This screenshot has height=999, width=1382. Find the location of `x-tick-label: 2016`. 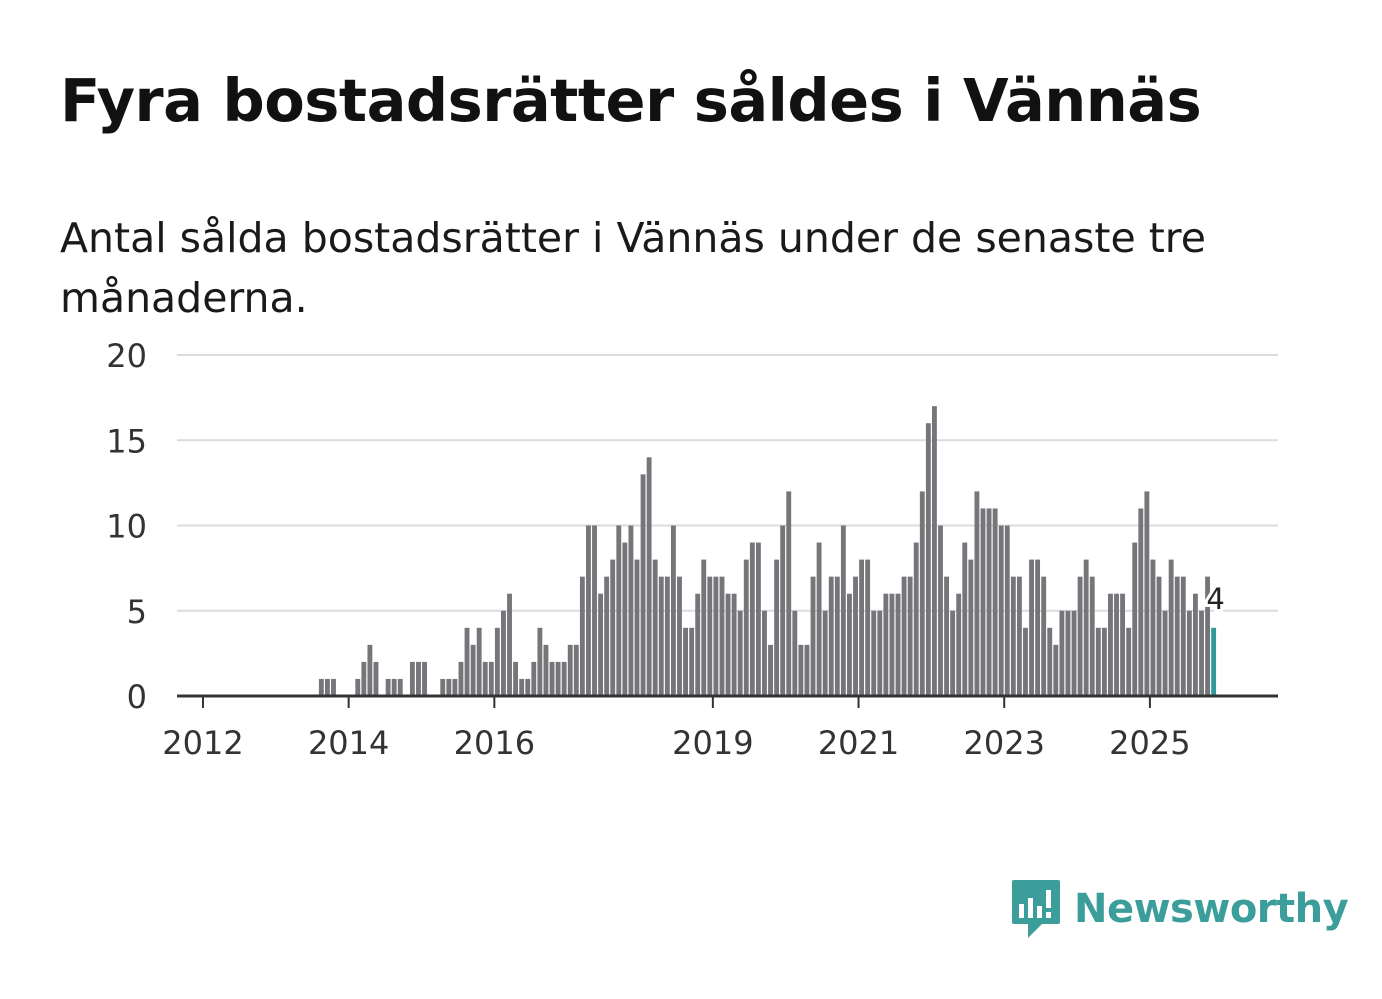

x-tick-label: 2016 is located at coordinates (494, 743).